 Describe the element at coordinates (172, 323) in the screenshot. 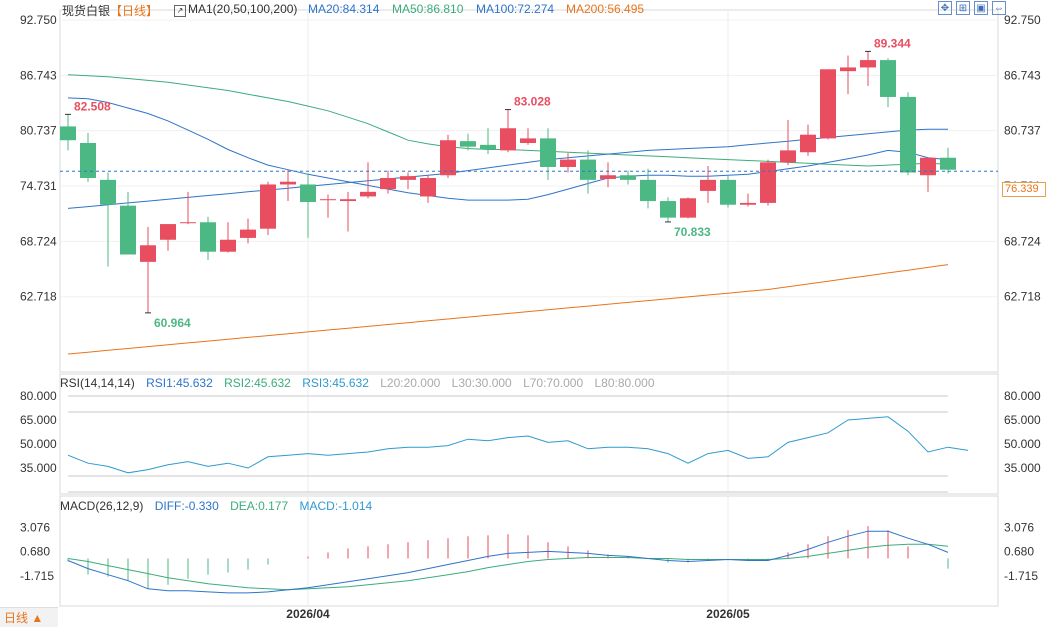

I see `price-annotation: 60.964` at that location.